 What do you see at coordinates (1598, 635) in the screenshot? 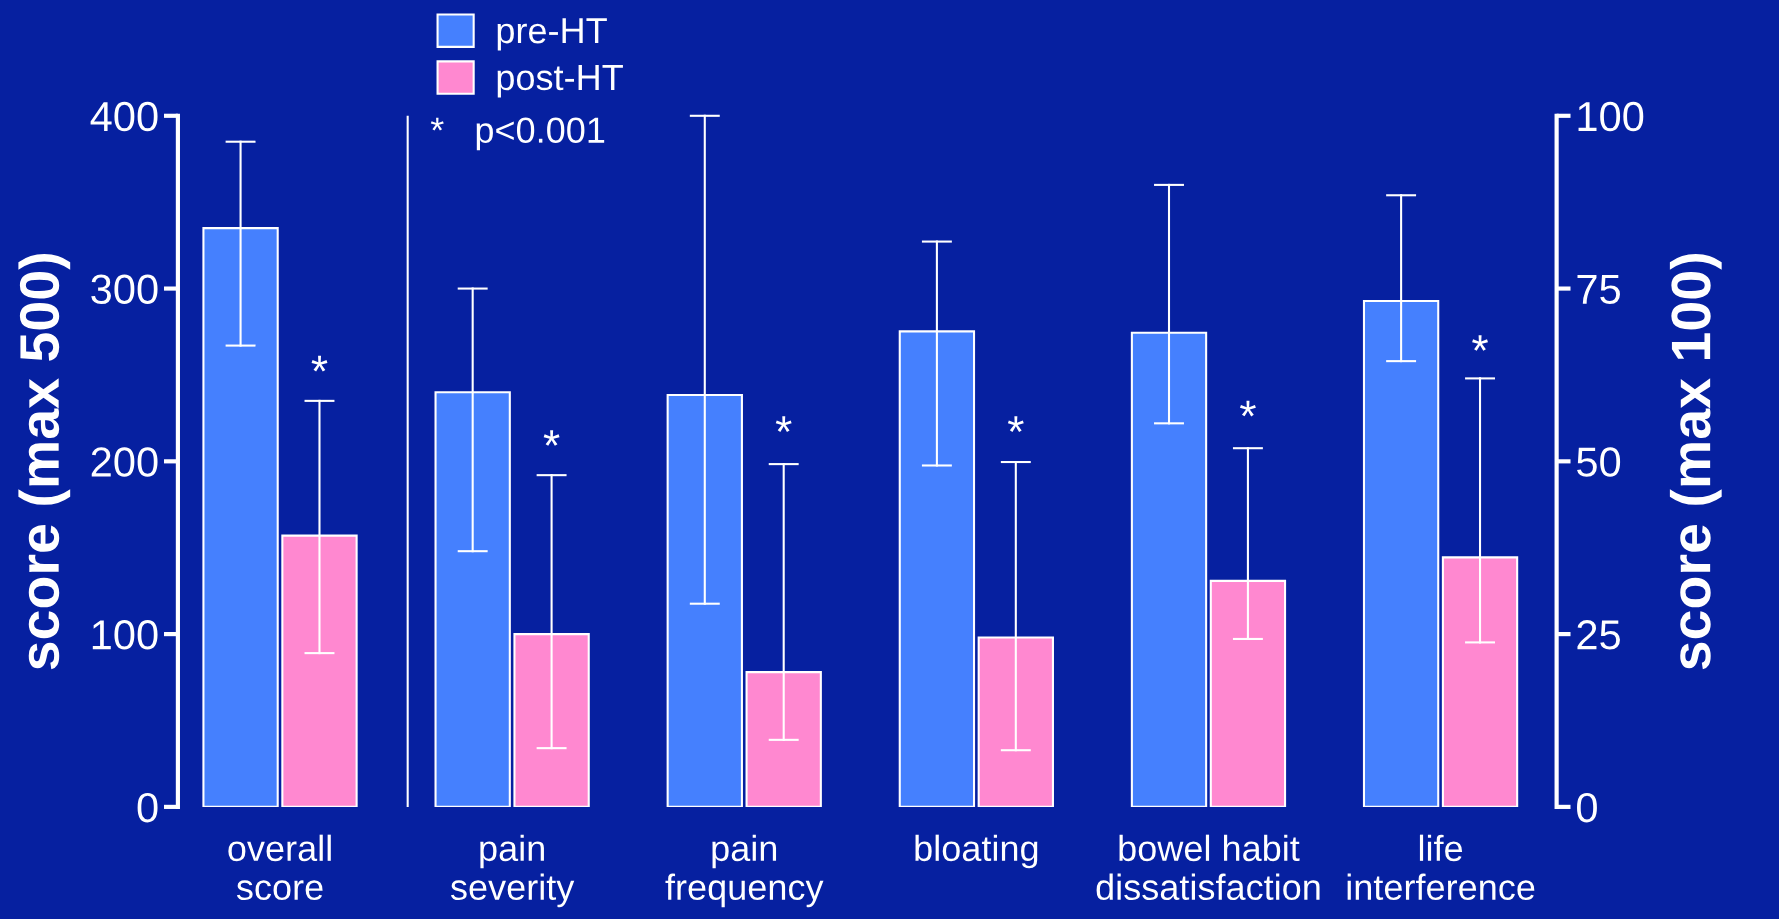
I see `y2-tick-label: 25` at bounding box center [1598, 635].